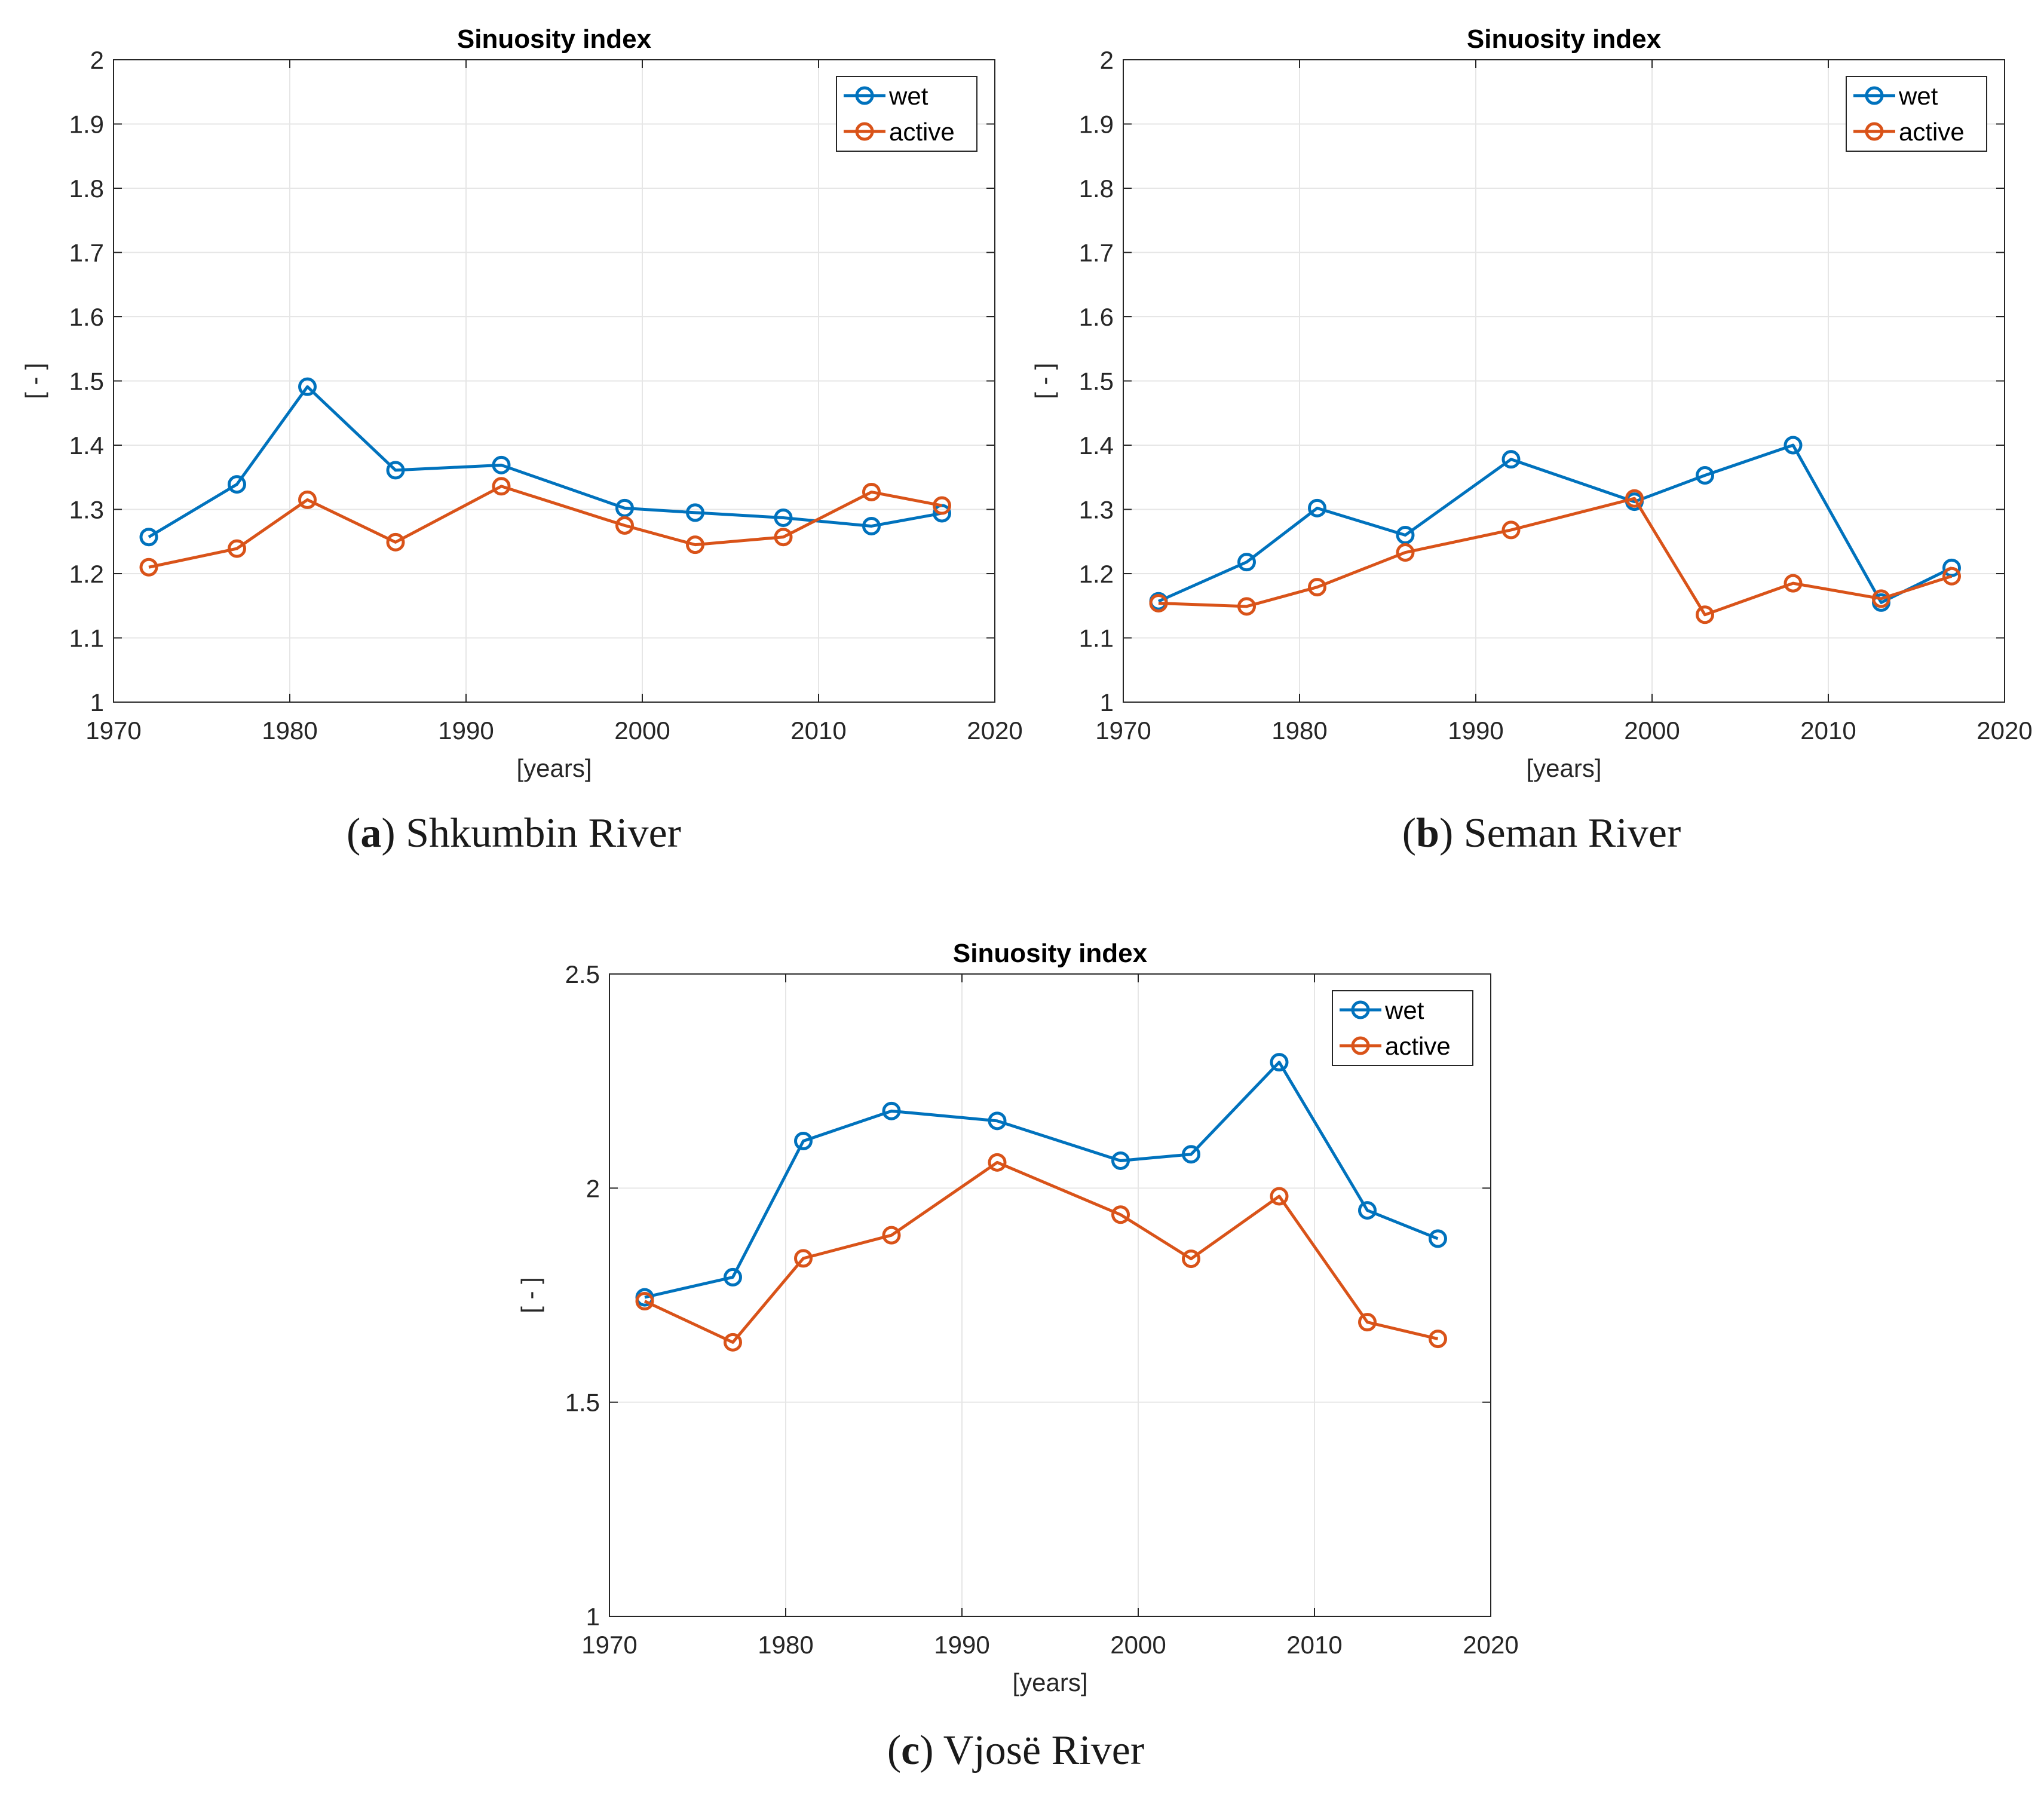  I want to click on caption-c-text: Vjosë River, so click(1044, 1751).